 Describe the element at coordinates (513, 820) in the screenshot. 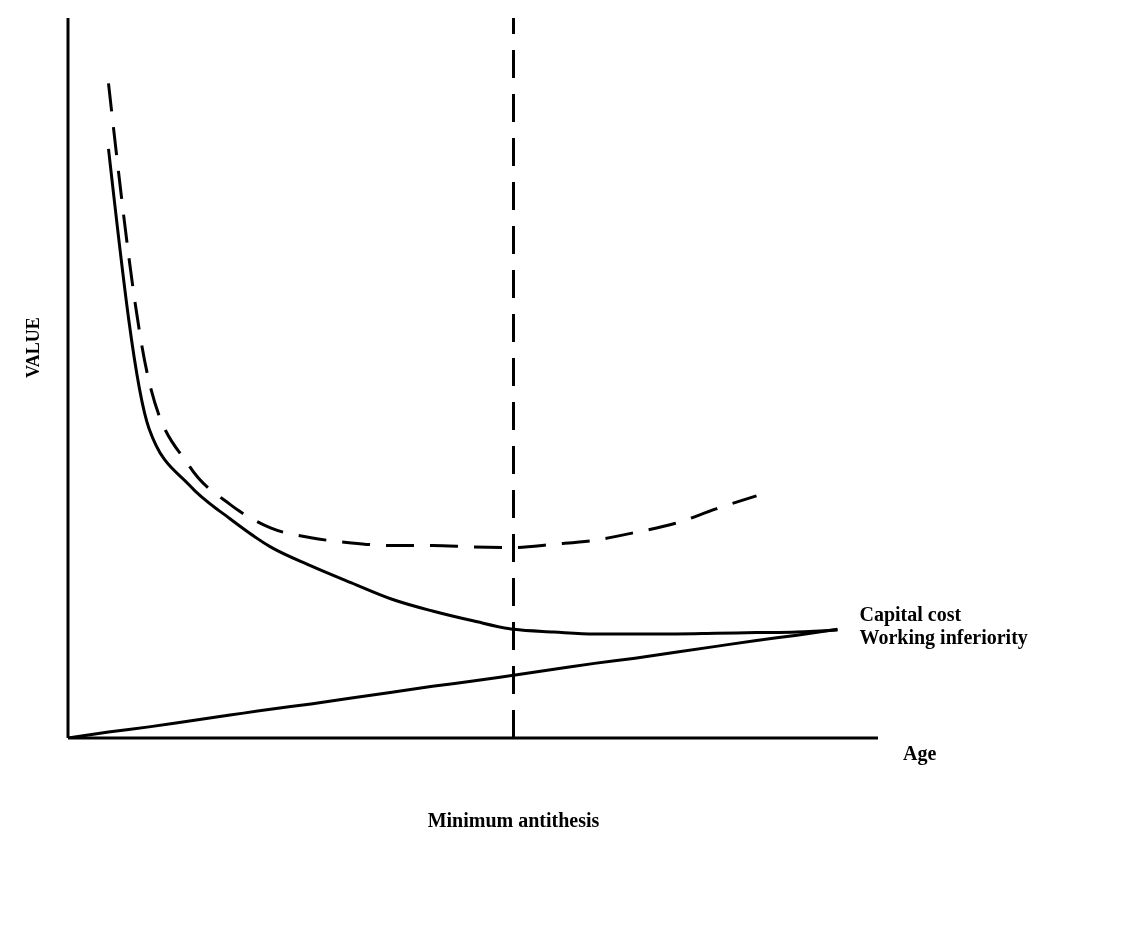

I see `text: Minimum antithesis` at that location.